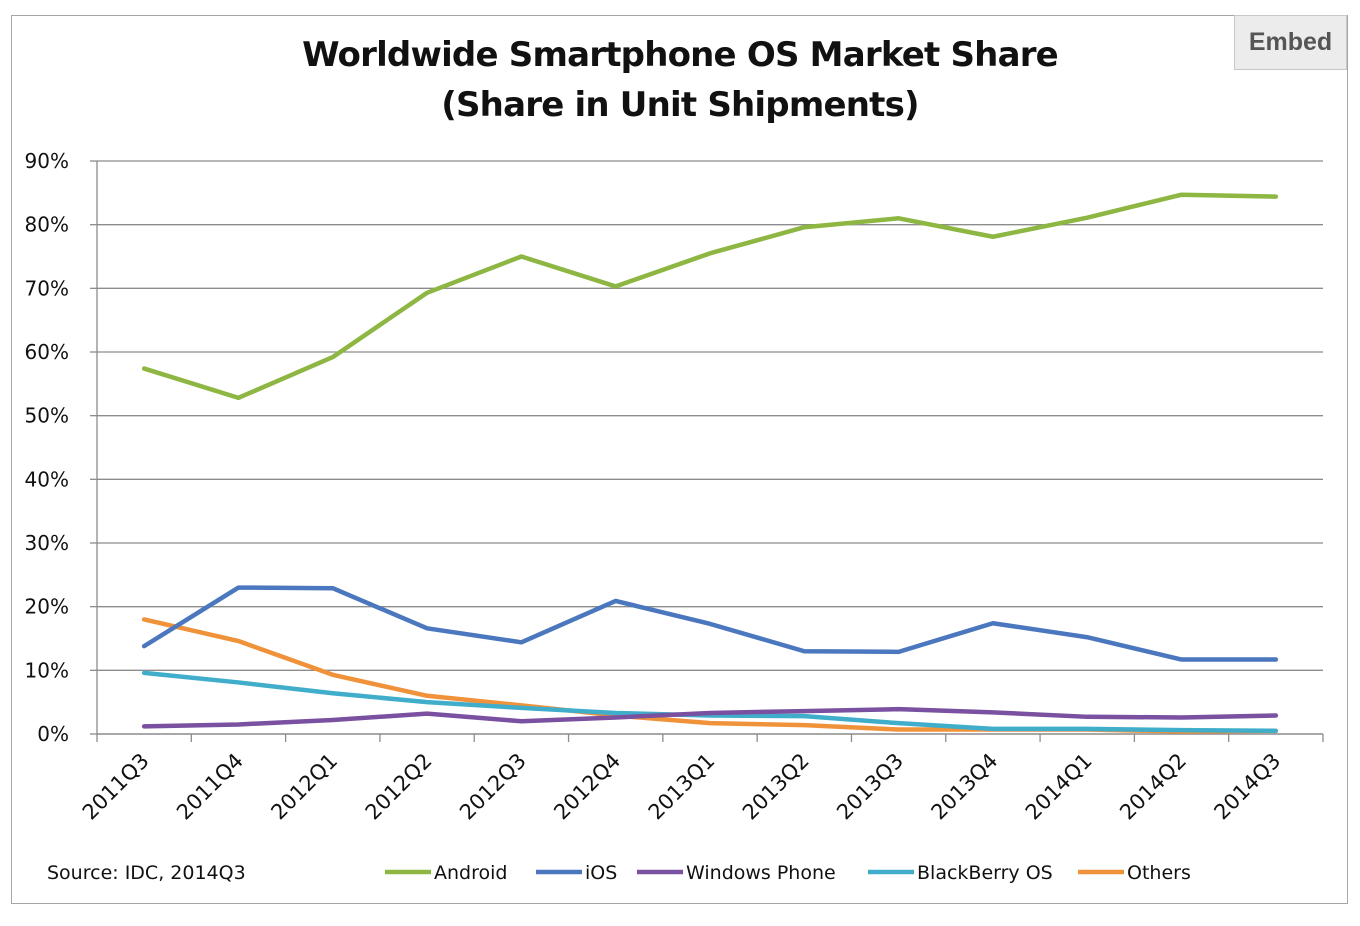 The height and width of the screenshot is (926, 1360). What do you see at coordinates (1159, 873) in the screenshot?
I see `legend-label-others: Others` at bounding box center [1159, 873].